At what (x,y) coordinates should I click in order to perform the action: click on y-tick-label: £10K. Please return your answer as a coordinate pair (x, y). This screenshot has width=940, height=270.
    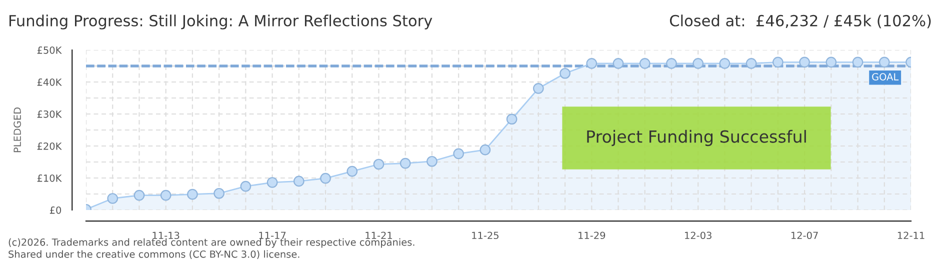
    Looking at the image, I should click on (49, 178).